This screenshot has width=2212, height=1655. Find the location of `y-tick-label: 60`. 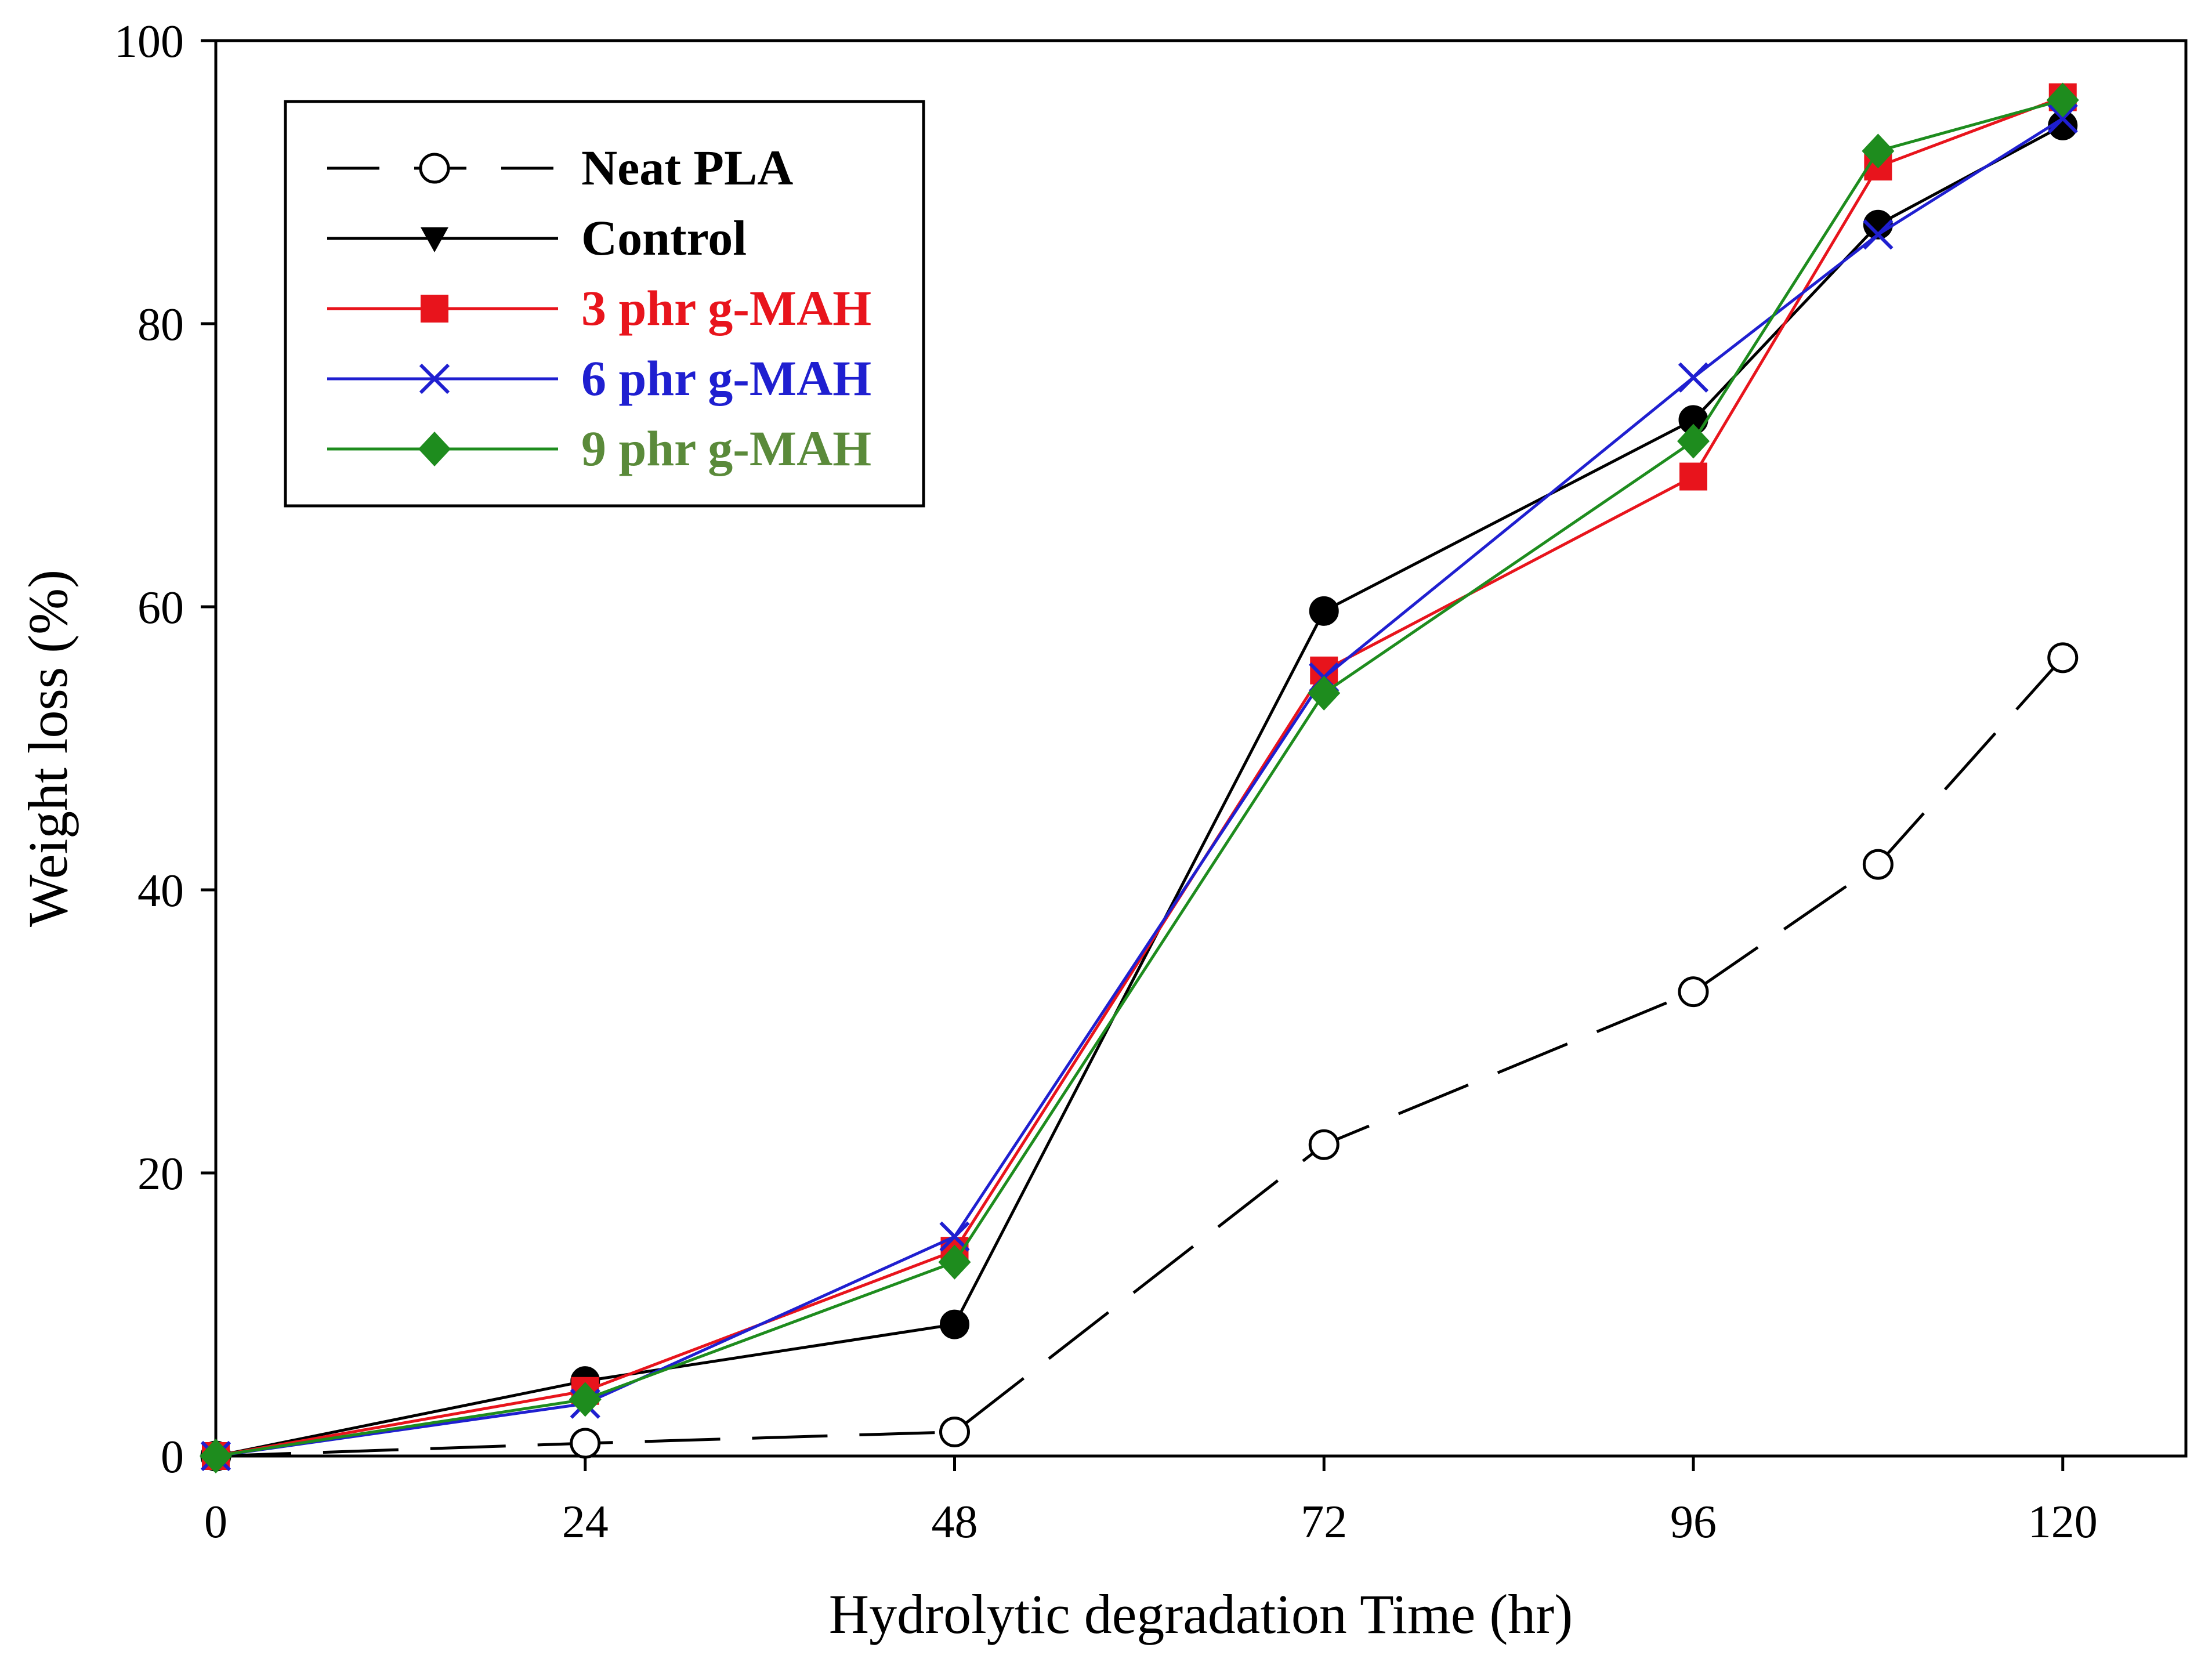

y-tick-label: 60 is located at coordinates (160, 607).